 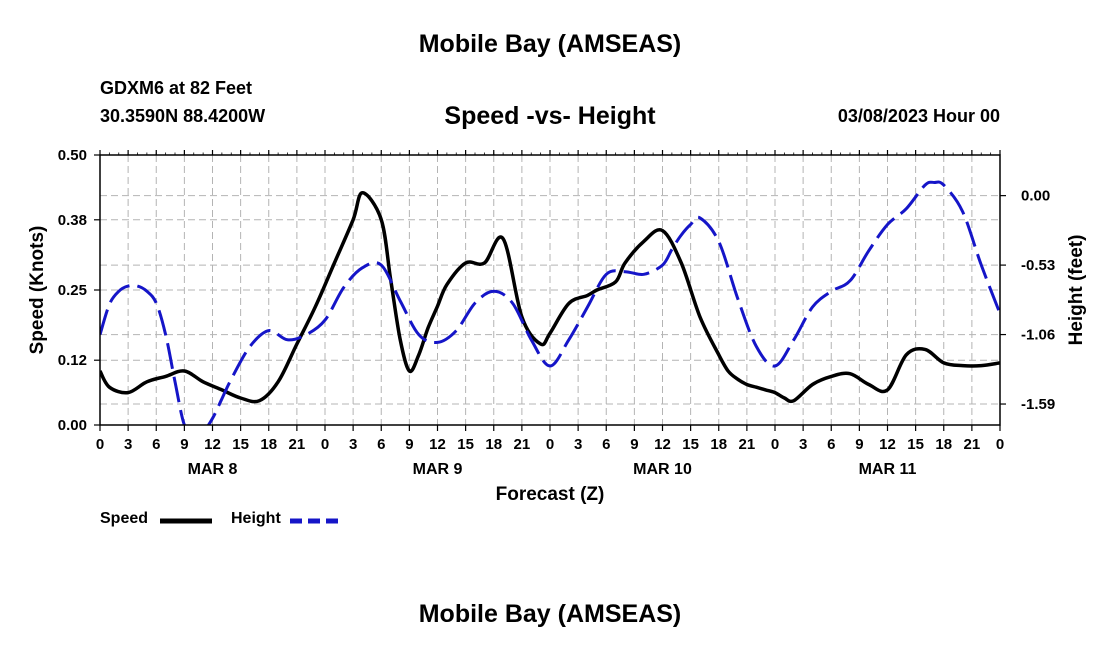 I want to click on y-tick-label: 0.12, so click(x=72, y=360).